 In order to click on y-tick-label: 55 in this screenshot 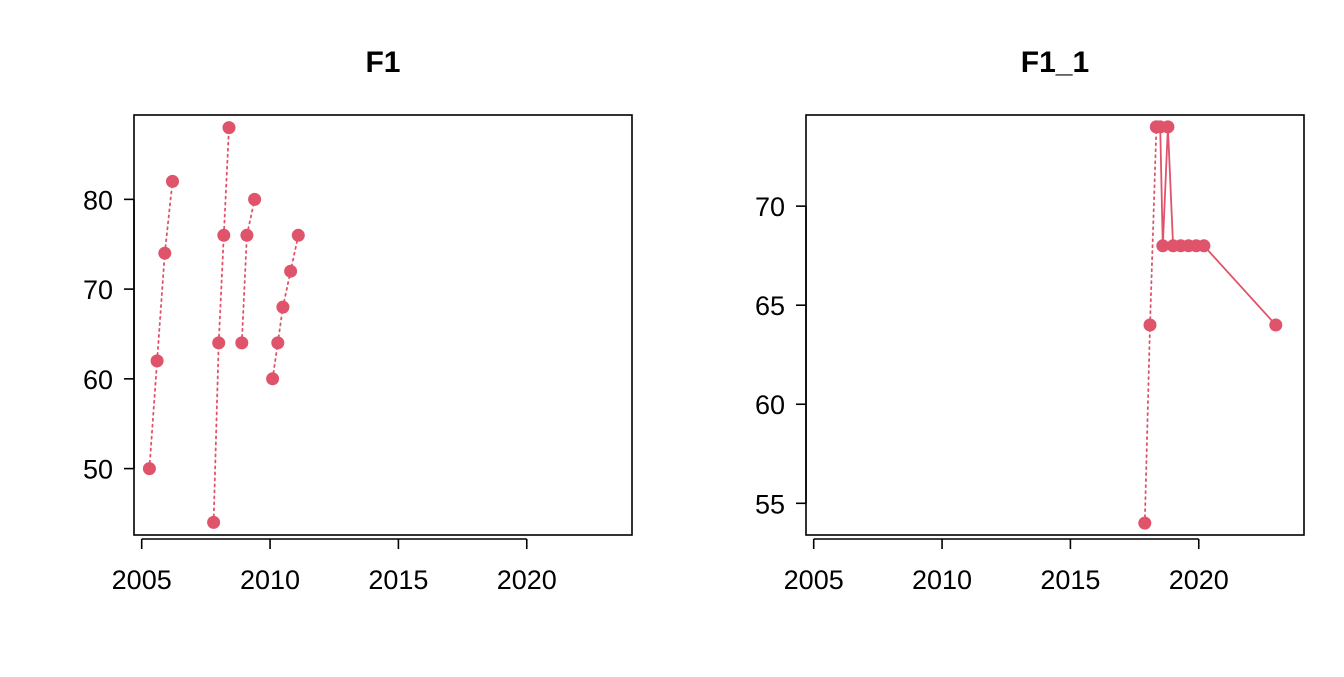, I will do `click(770, 504)`.